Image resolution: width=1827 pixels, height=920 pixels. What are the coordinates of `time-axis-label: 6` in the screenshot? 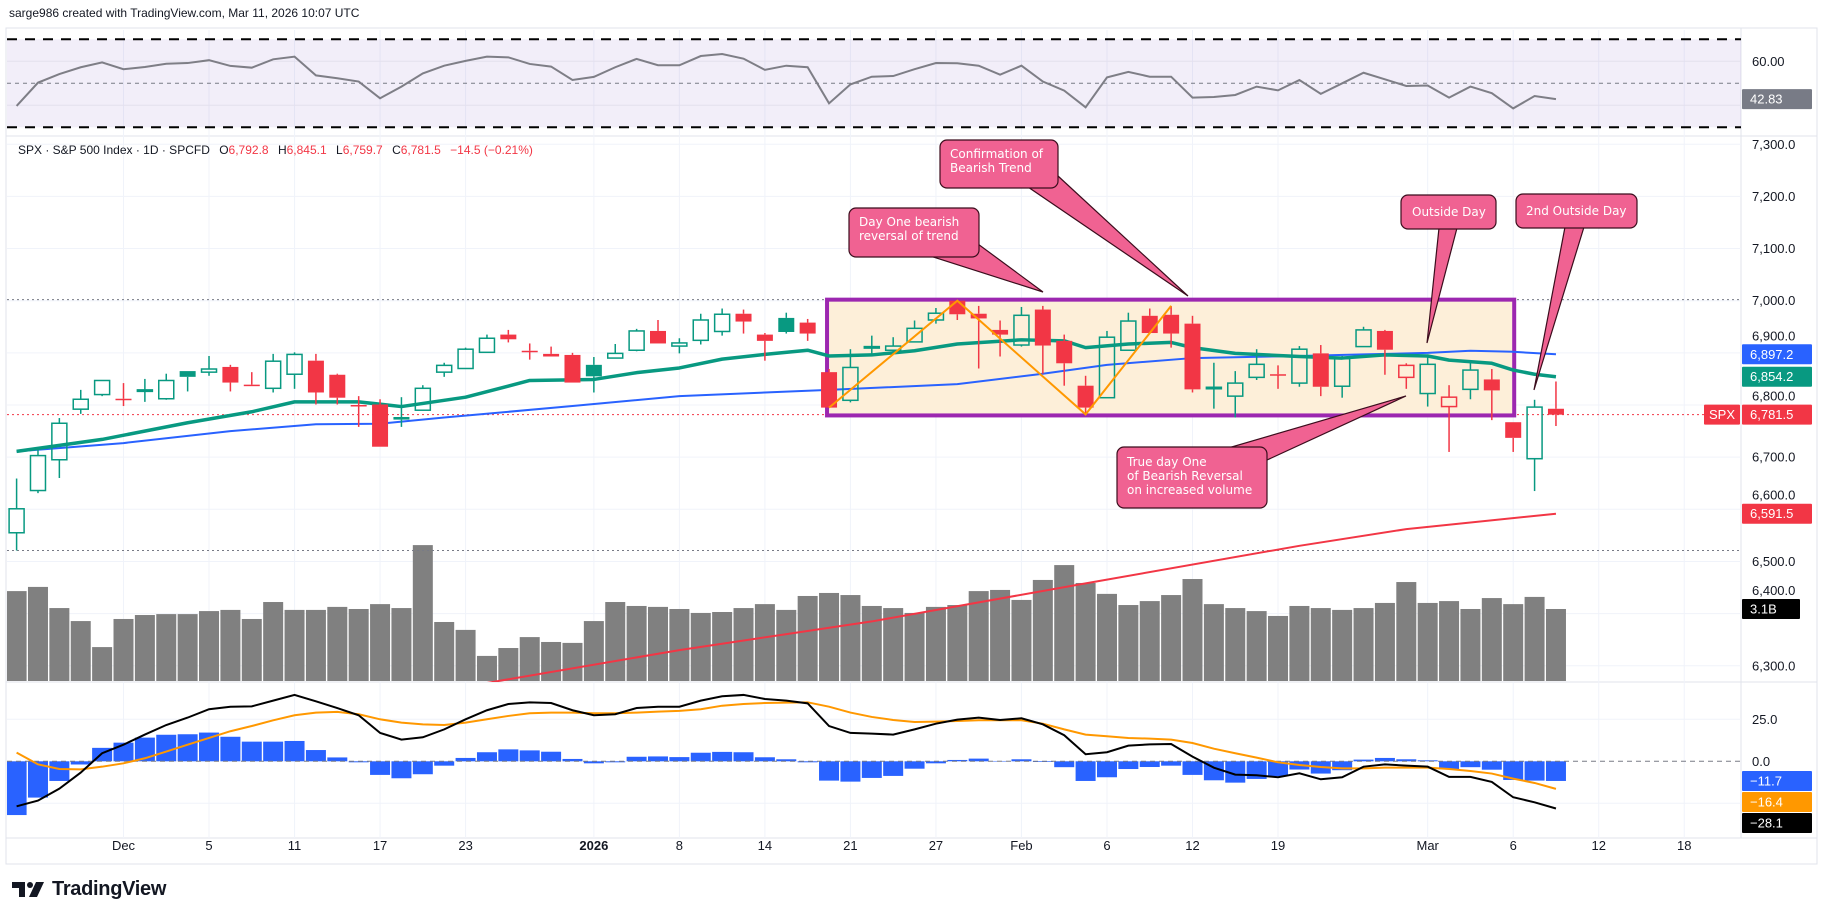 It's located at (1106, 845).